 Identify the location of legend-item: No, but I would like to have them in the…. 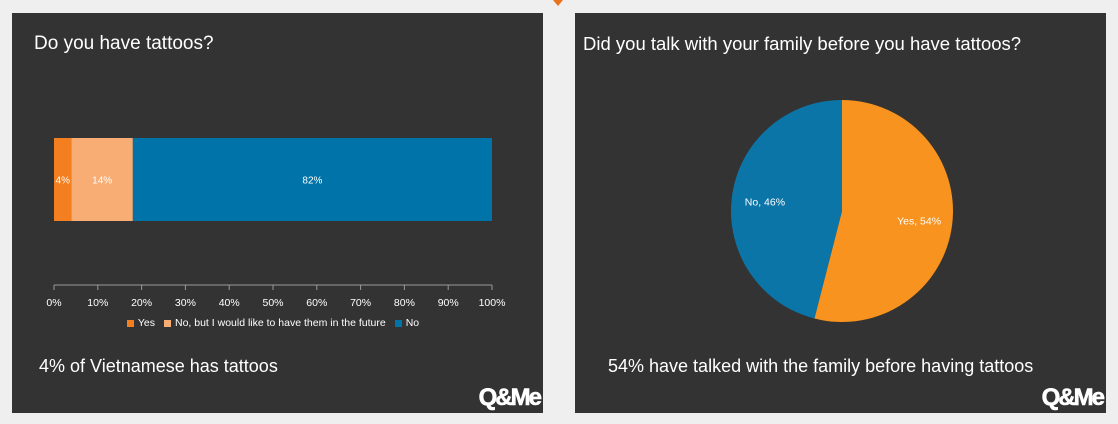
(275, 323).